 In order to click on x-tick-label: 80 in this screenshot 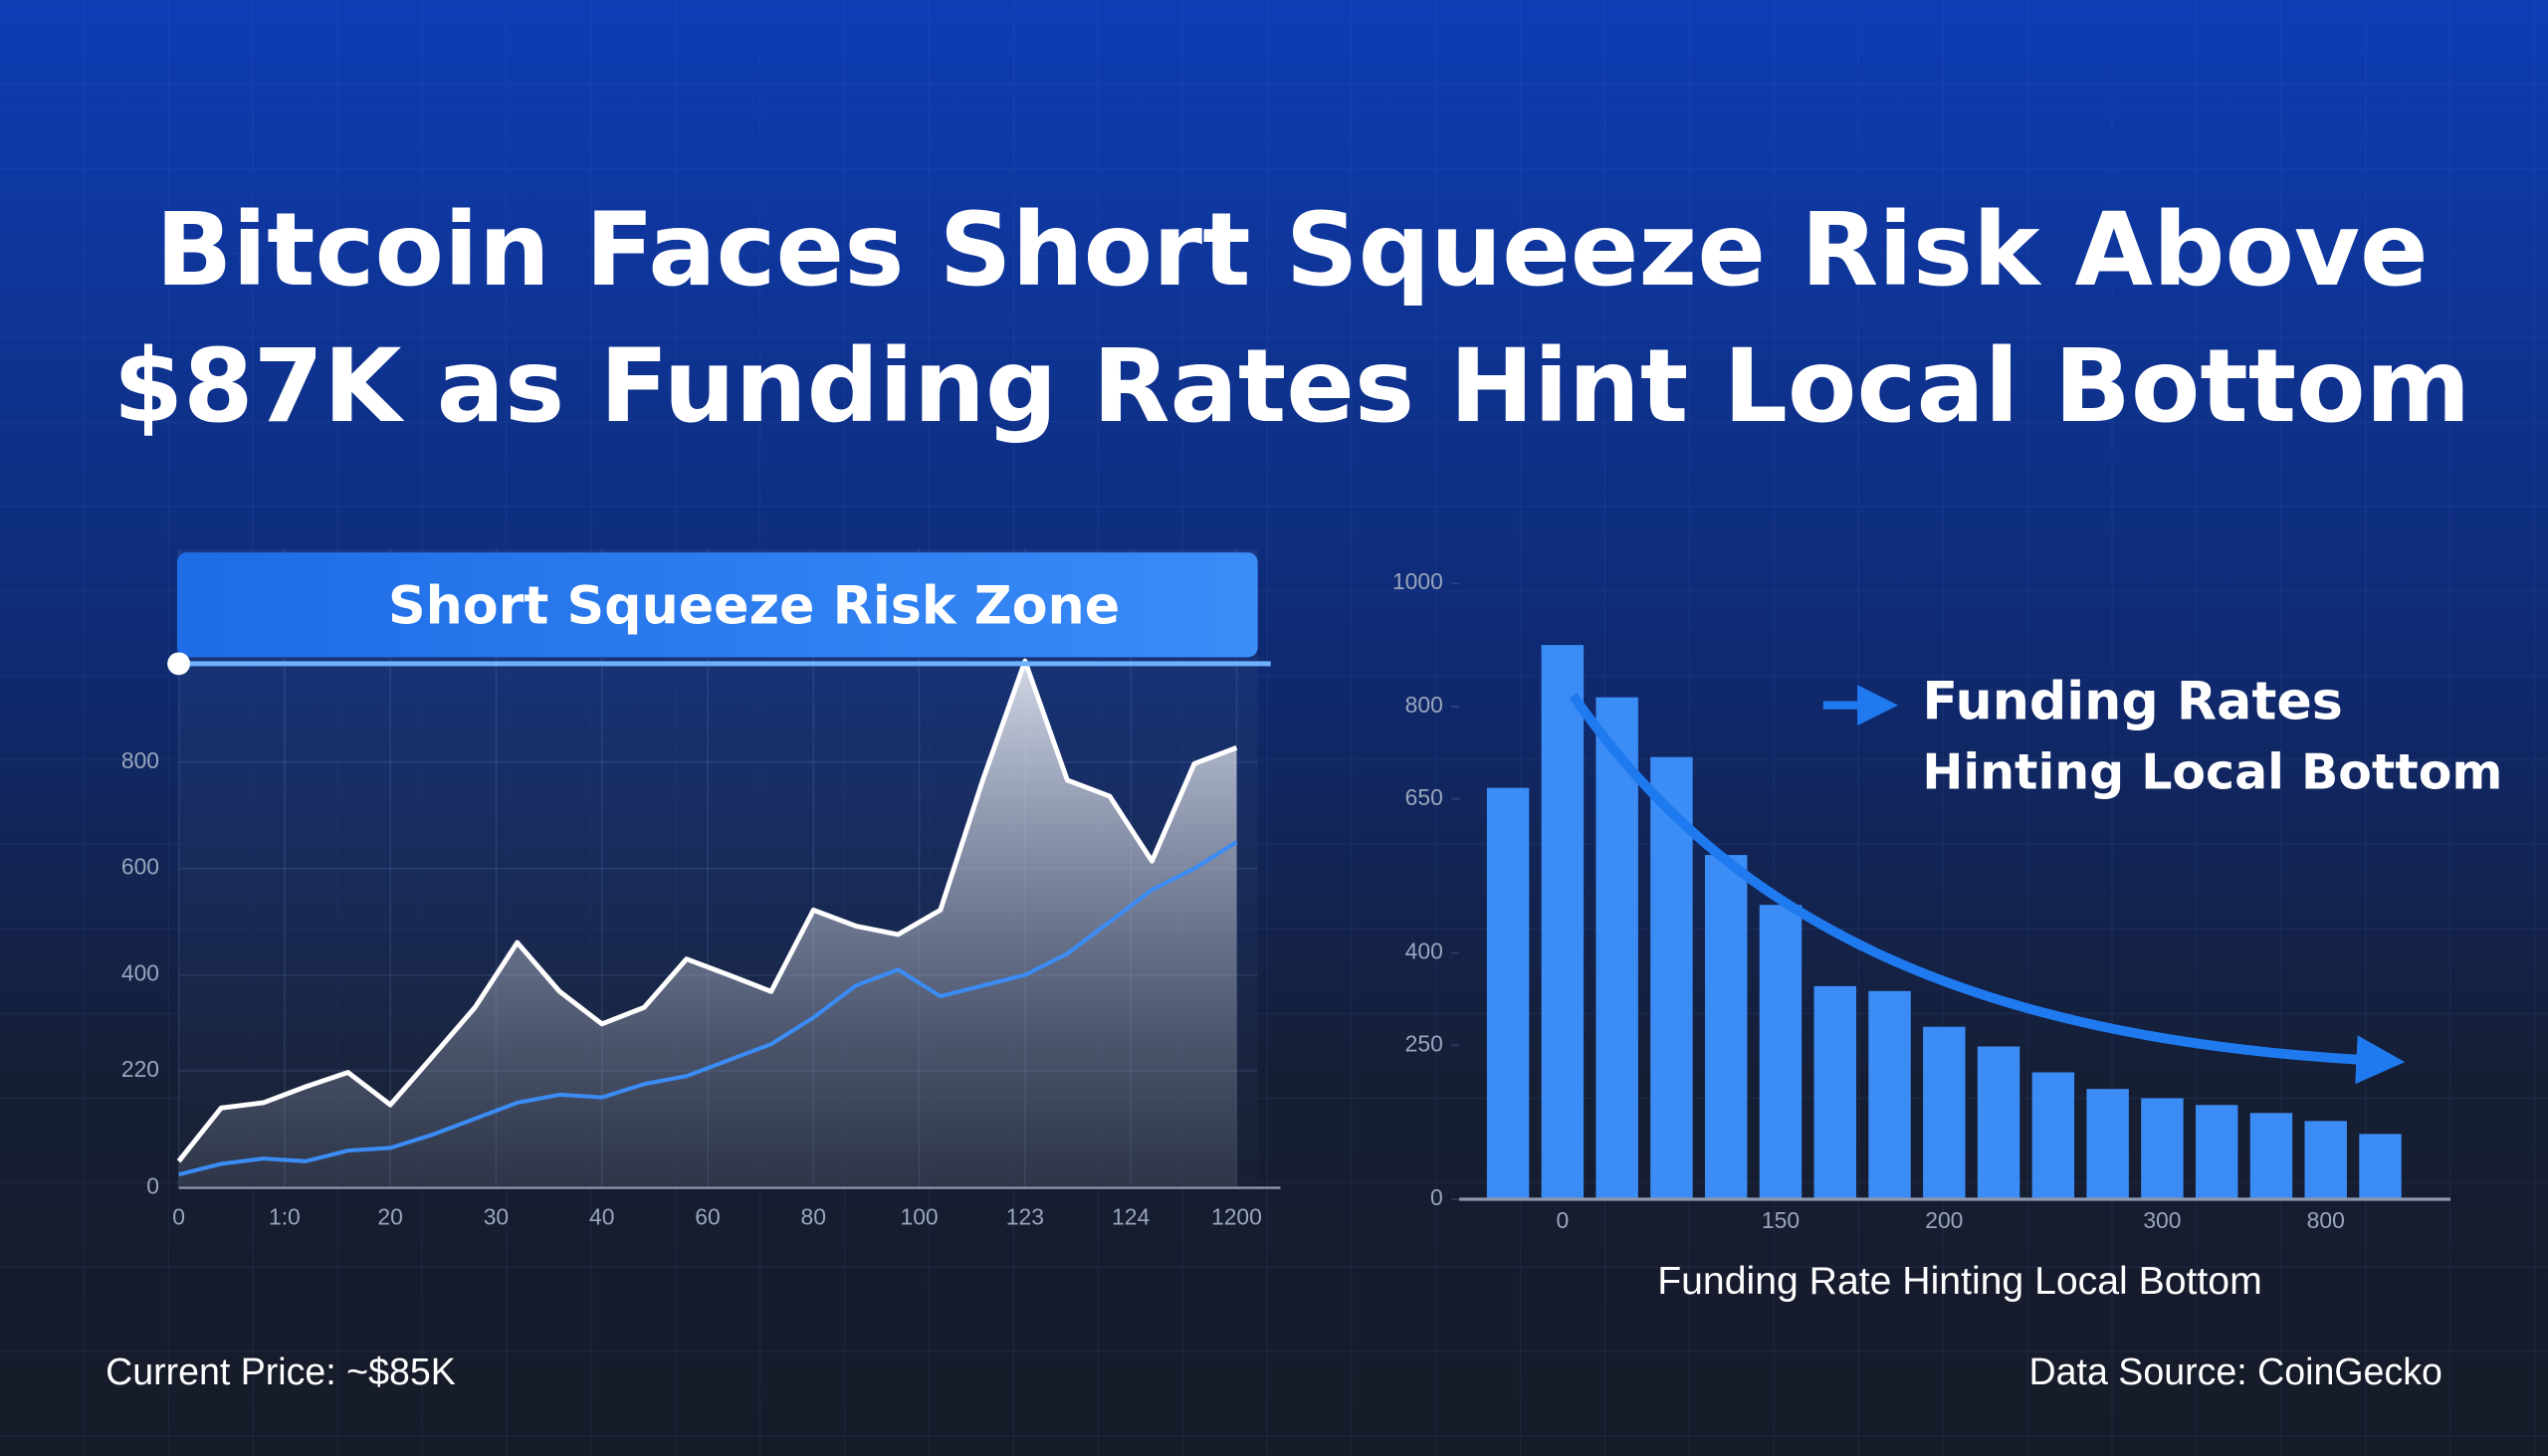, I will do `click(813, 1217)`.